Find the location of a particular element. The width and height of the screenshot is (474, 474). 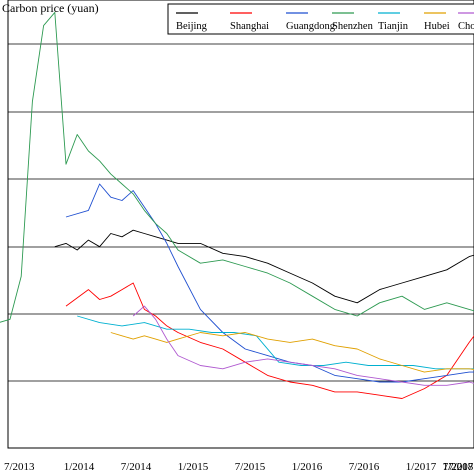

series-beijing is located at coordinates (264, 266).